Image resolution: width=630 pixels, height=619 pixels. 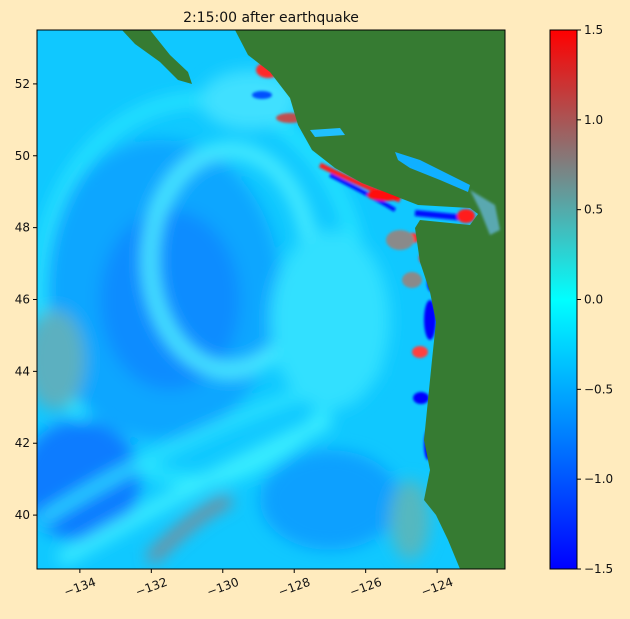 I want to click on y-tick-label: 48, so click(x=22, y=228).